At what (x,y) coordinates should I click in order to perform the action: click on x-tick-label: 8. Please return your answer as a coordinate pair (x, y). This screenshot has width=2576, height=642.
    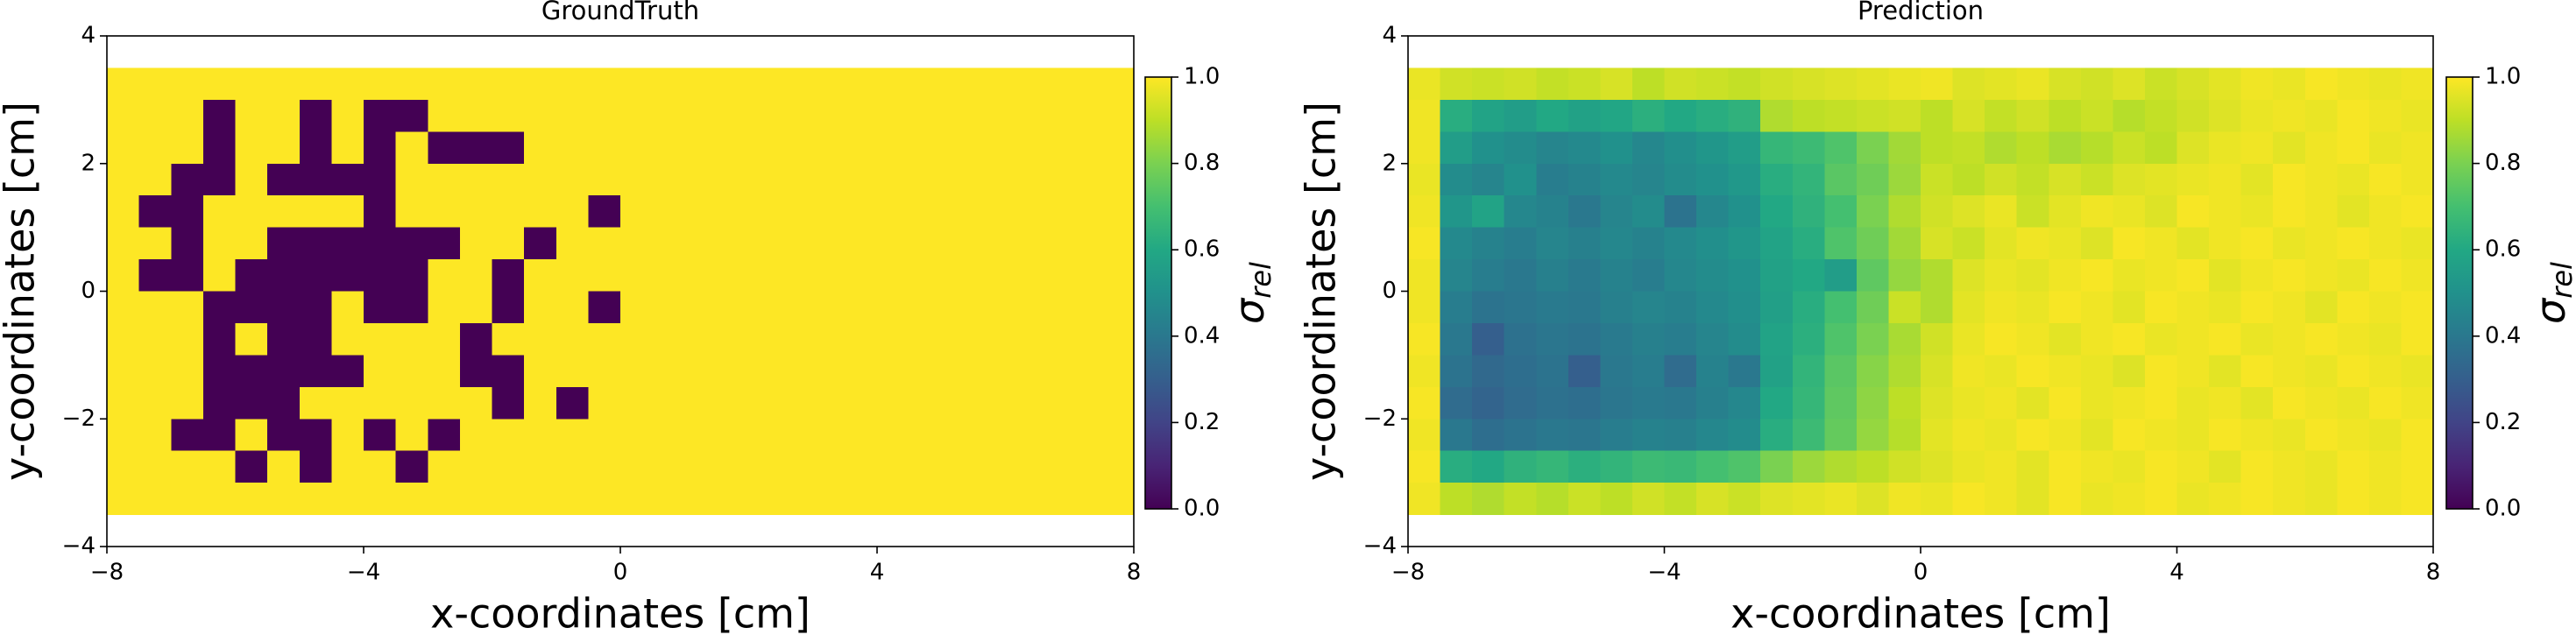
    Looking at the image, I should click on (2433, 573).